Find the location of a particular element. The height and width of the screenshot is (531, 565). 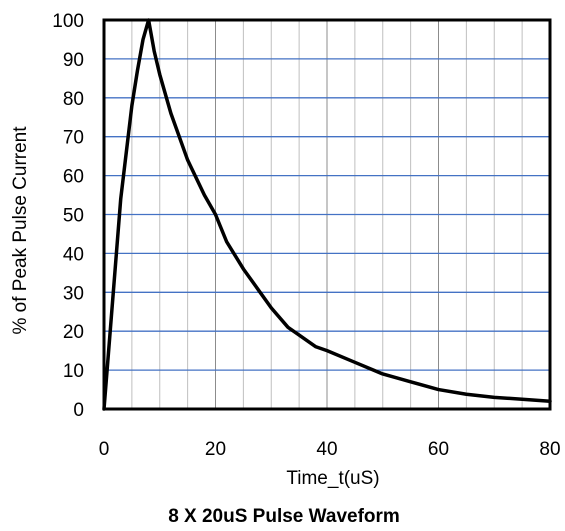

y-tick-label: 40 is located at coordinates (73, 254).